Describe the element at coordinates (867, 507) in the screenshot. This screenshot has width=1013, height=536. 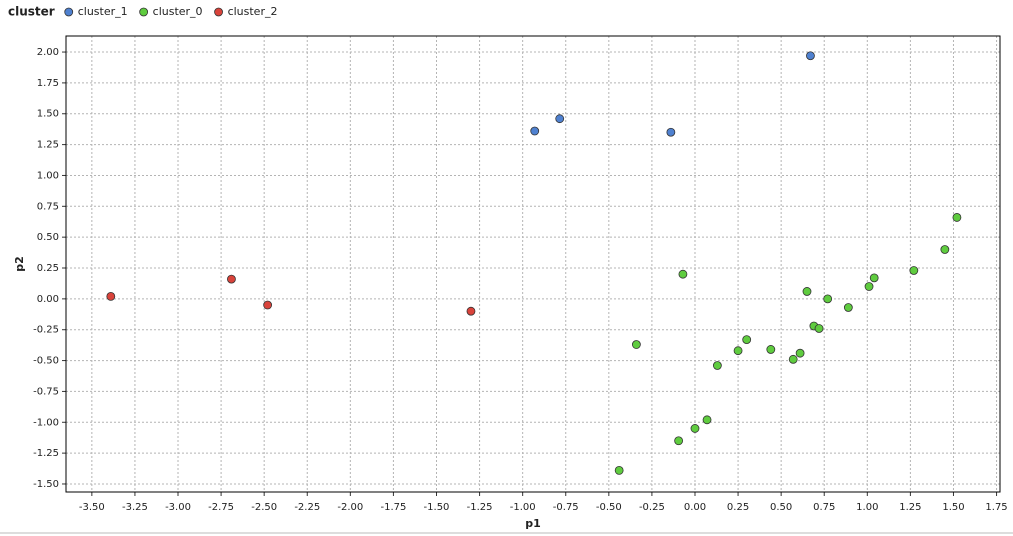
I see `x-tick-label: 1.00` at that location.